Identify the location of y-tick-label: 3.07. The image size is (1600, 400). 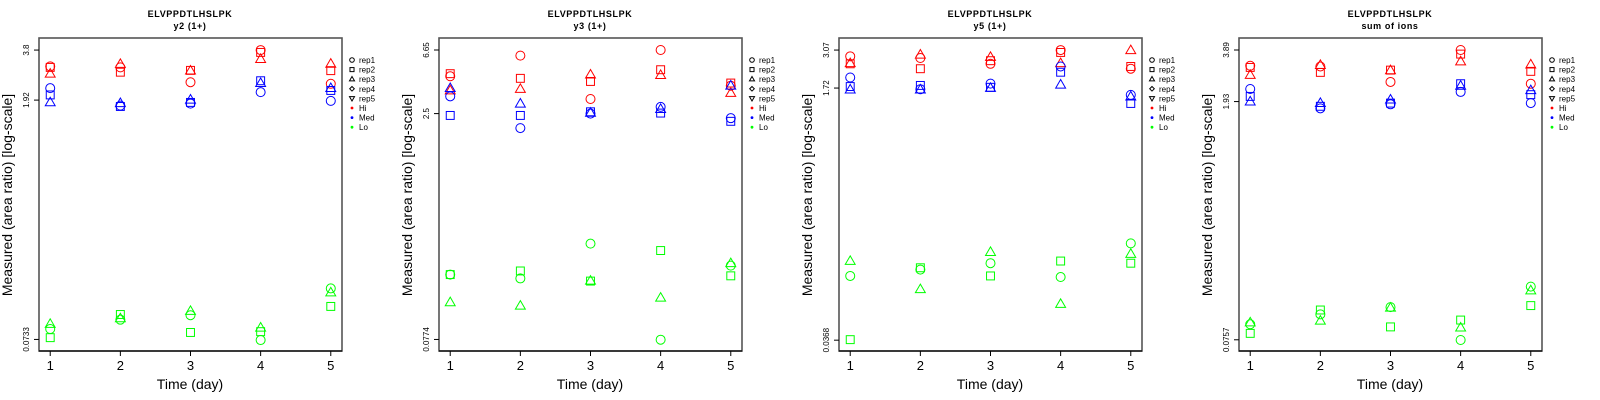
(826, 50).